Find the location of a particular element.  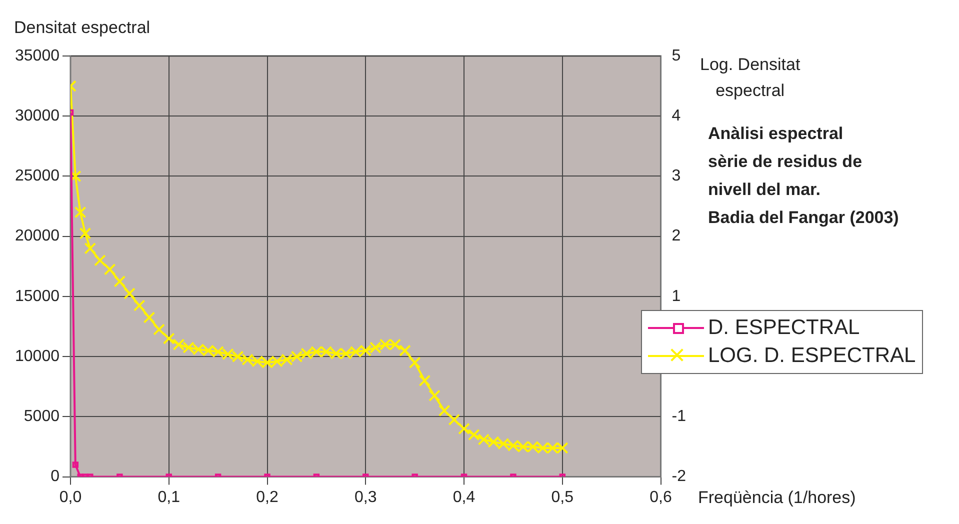

x-tick-label: 0,6 is located at coordinates (661, 497).